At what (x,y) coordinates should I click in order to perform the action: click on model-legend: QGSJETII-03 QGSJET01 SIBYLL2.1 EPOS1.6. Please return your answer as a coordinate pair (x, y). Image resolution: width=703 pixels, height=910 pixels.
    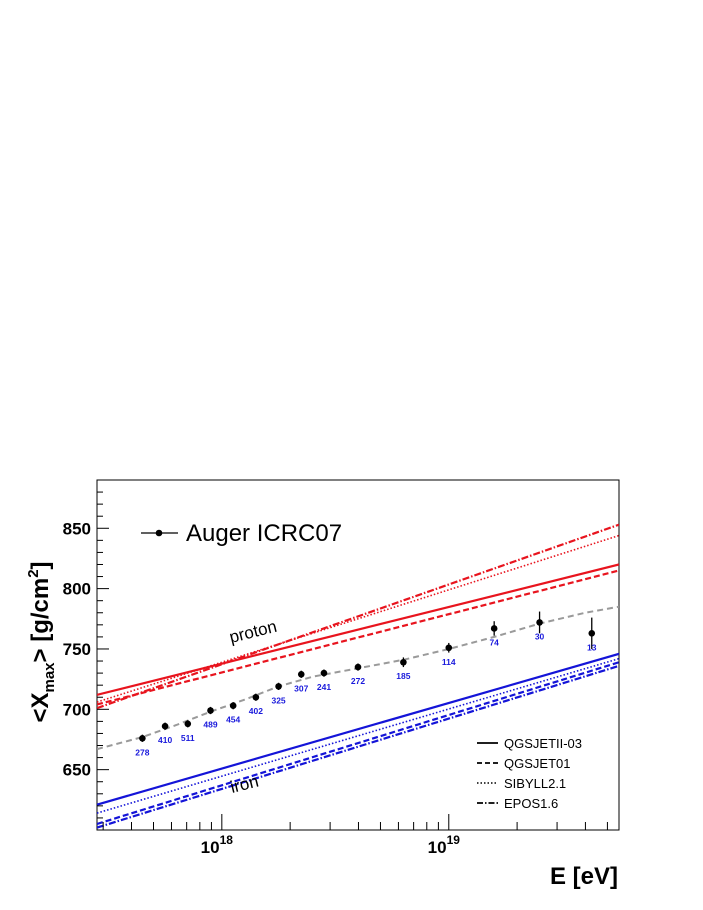
    Looking at the image, I should click on (529, 773).